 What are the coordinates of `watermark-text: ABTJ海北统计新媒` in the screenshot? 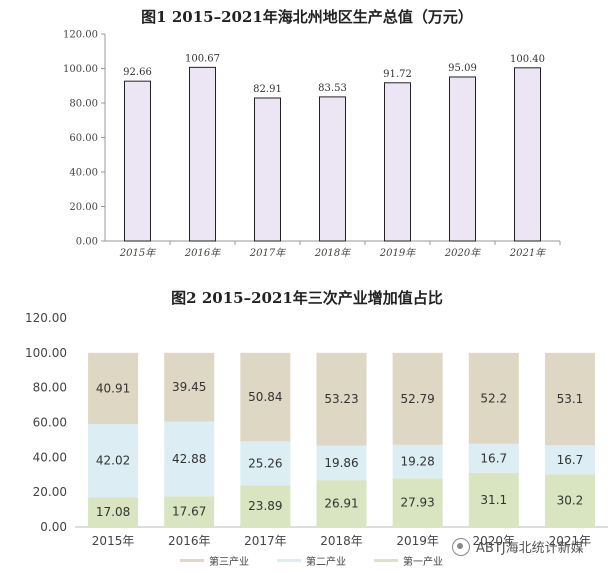 It's located at (530, 548).